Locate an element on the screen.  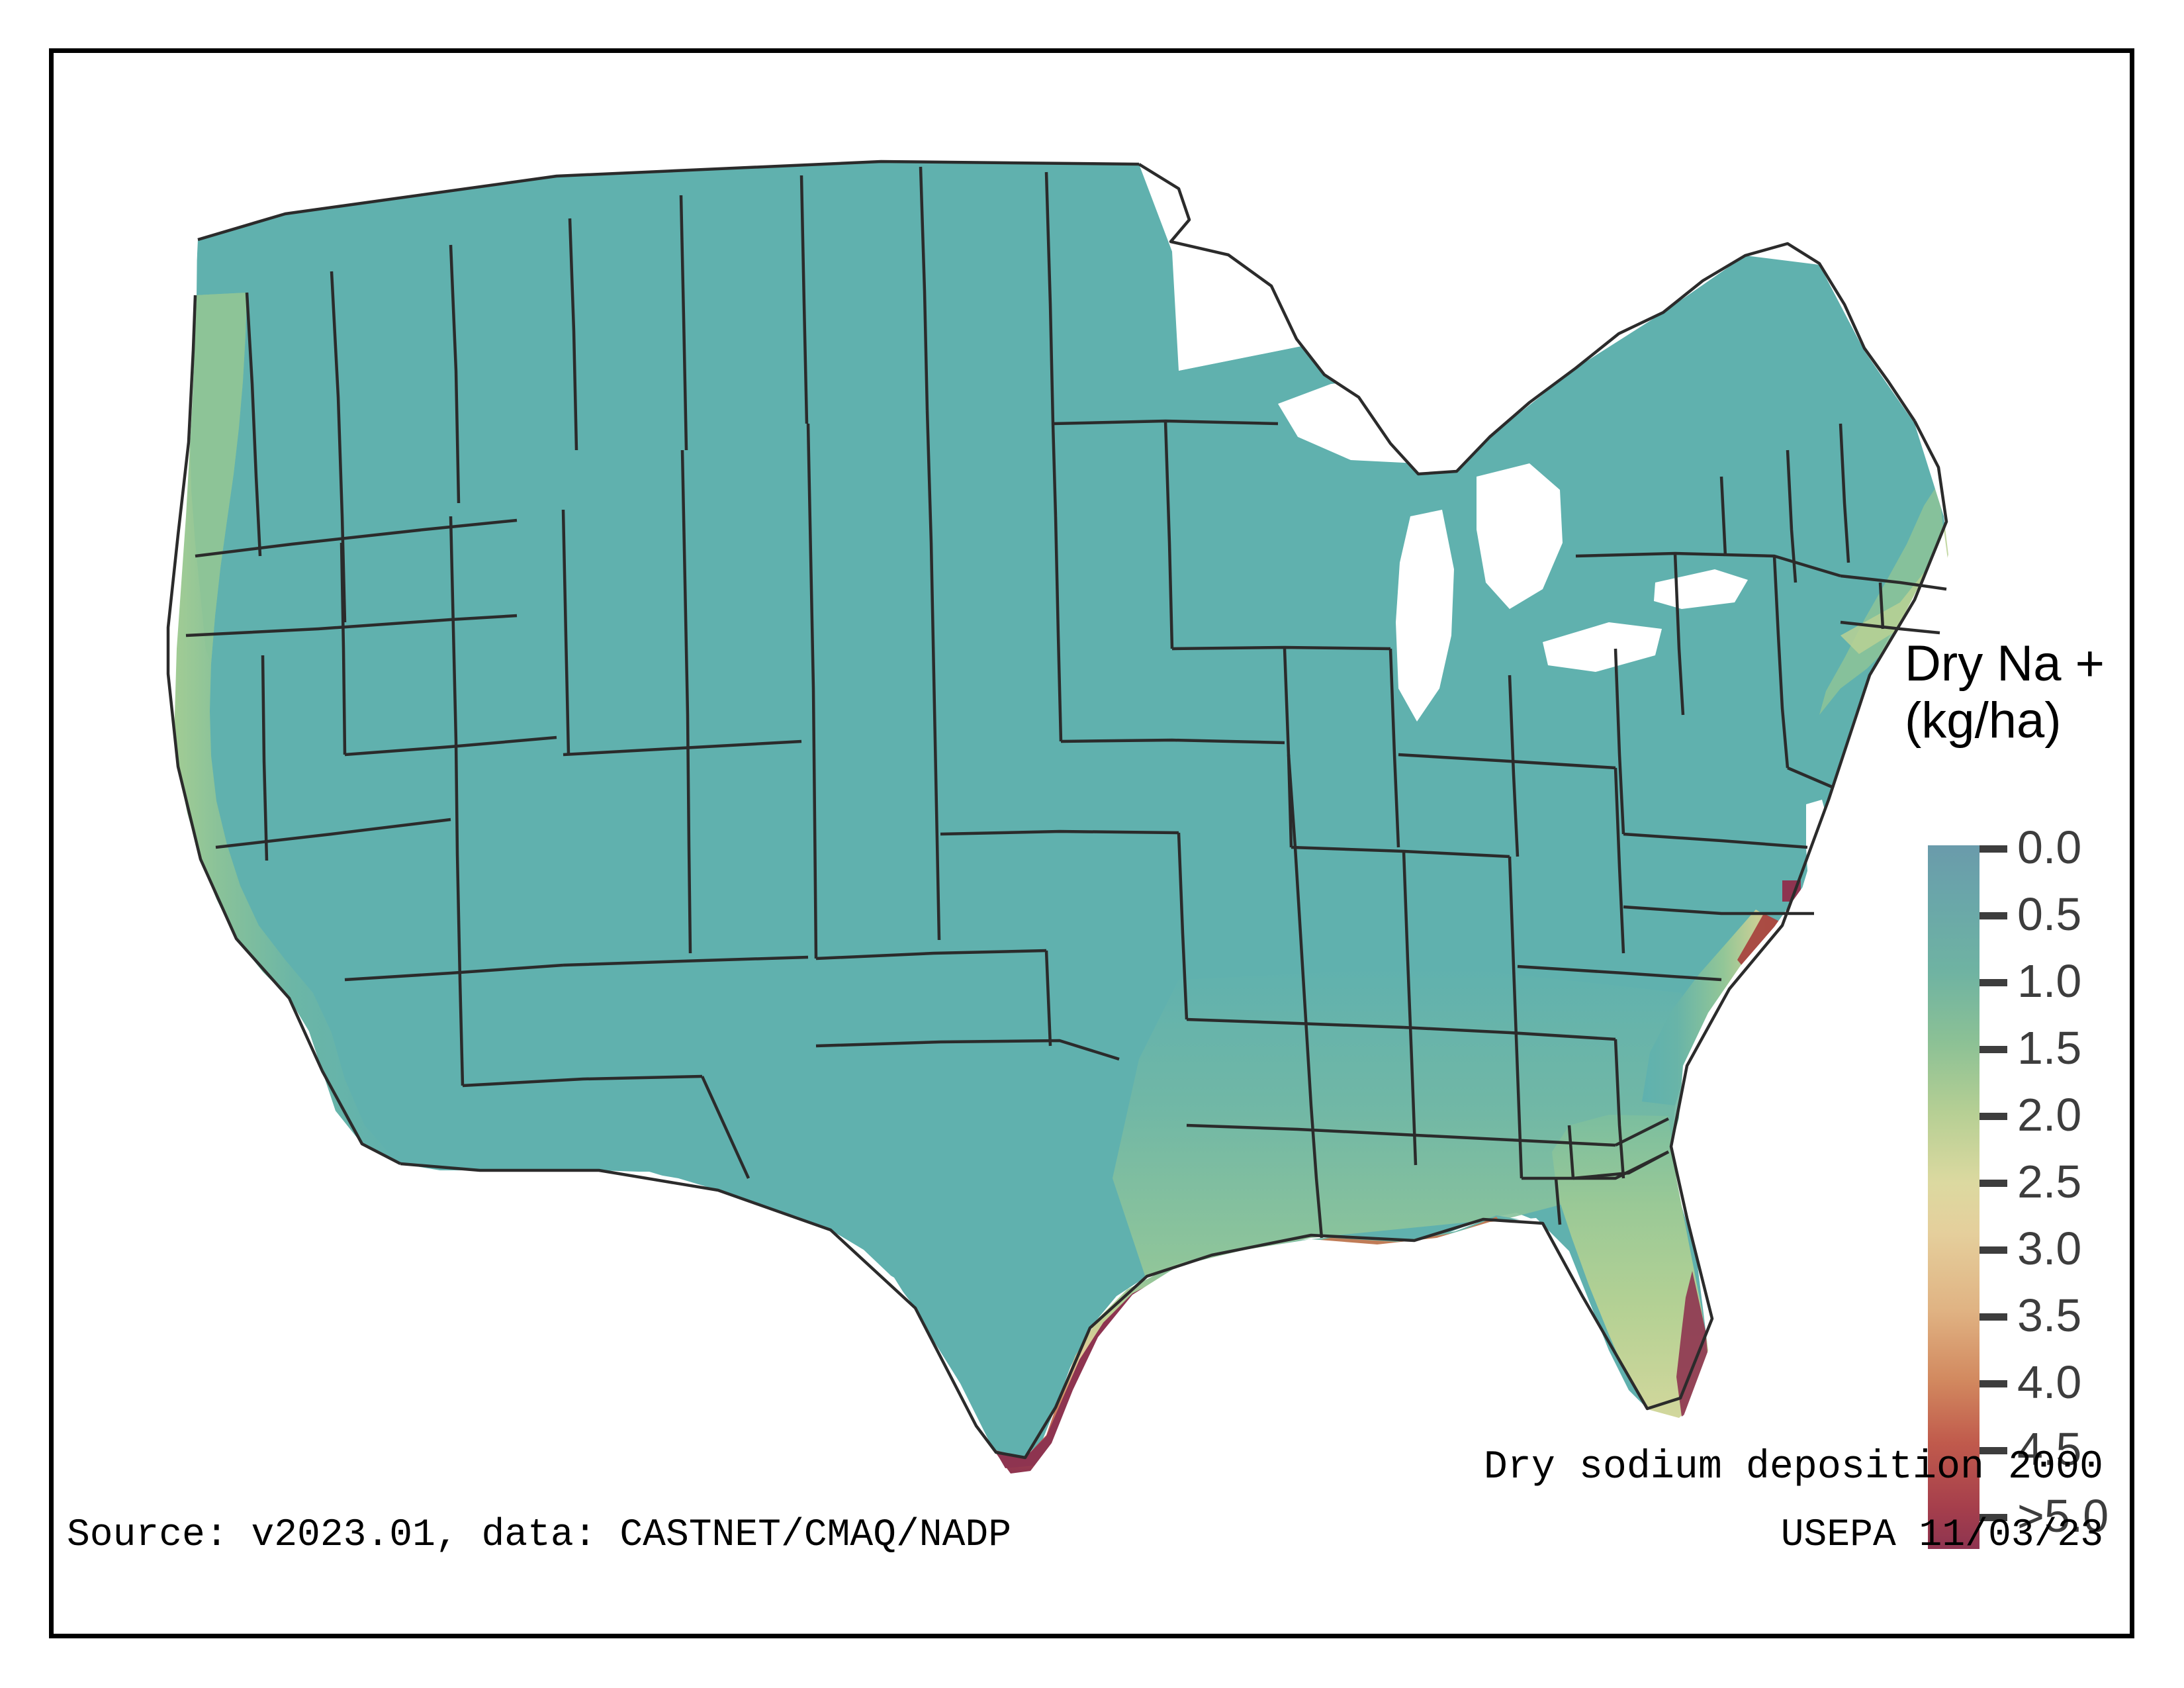
colorbar-tick-label: 3.0 is located at coordinates (2049, 1248).